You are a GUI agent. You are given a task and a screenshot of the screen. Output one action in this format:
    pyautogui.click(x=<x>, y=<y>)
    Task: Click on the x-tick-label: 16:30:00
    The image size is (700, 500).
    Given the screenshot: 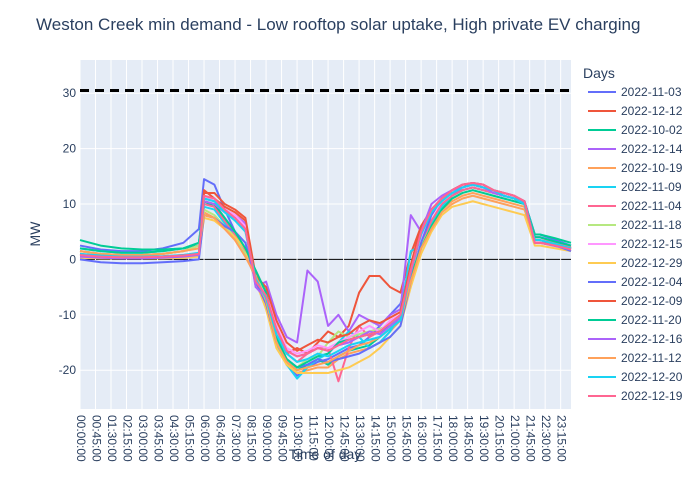 What is the action you would take?
    pyautogui.click(x=422, y=438)
    